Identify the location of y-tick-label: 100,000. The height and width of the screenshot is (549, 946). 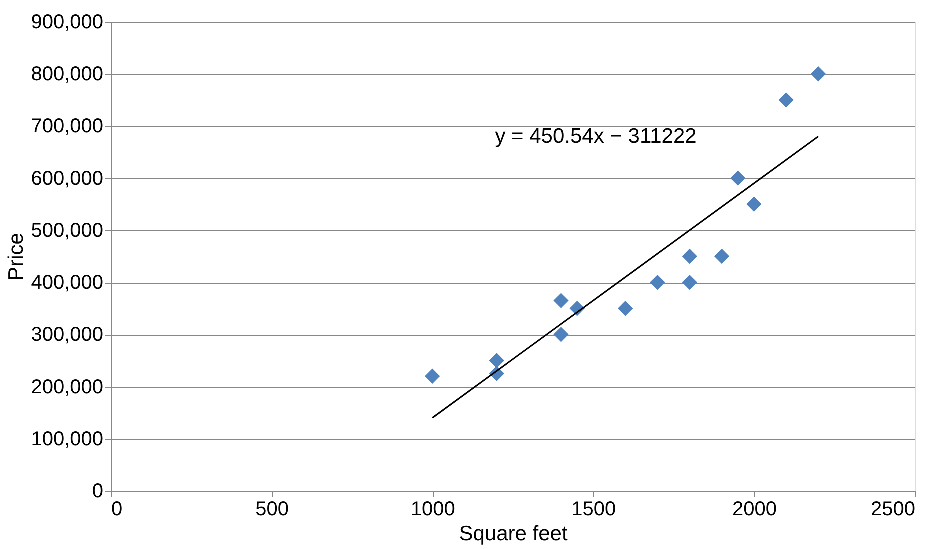
(67, 439).